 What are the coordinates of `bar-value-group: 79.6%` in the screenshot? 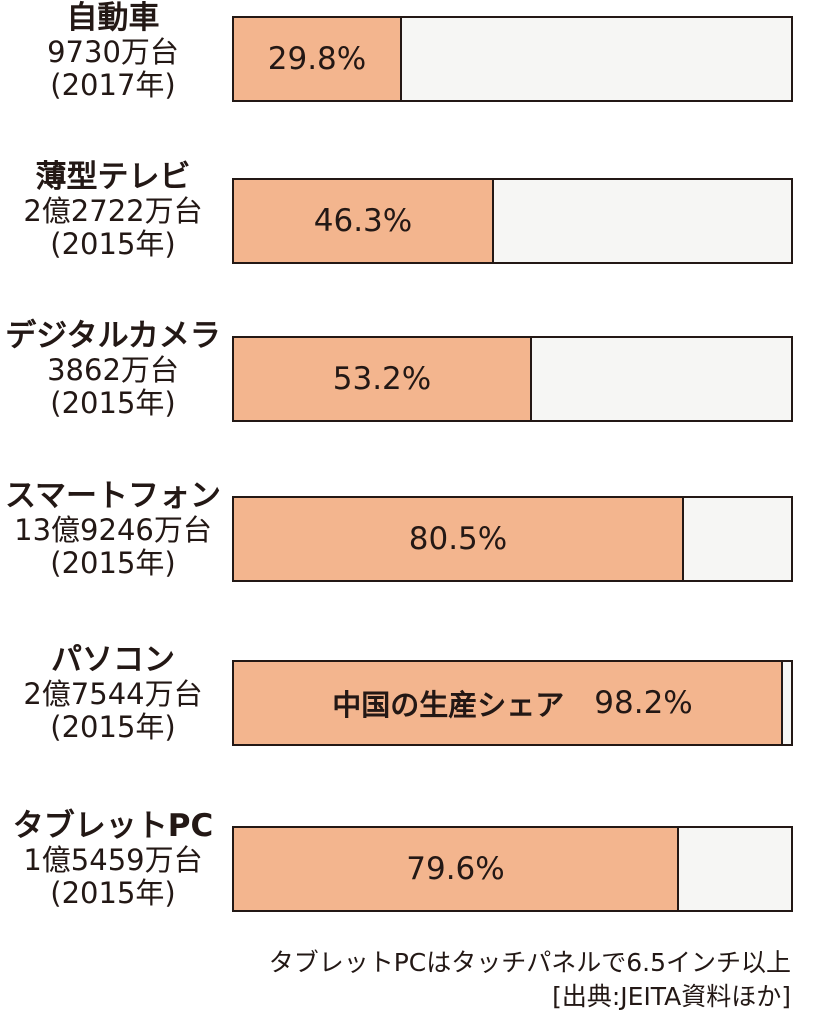 It's located at (455, 869).